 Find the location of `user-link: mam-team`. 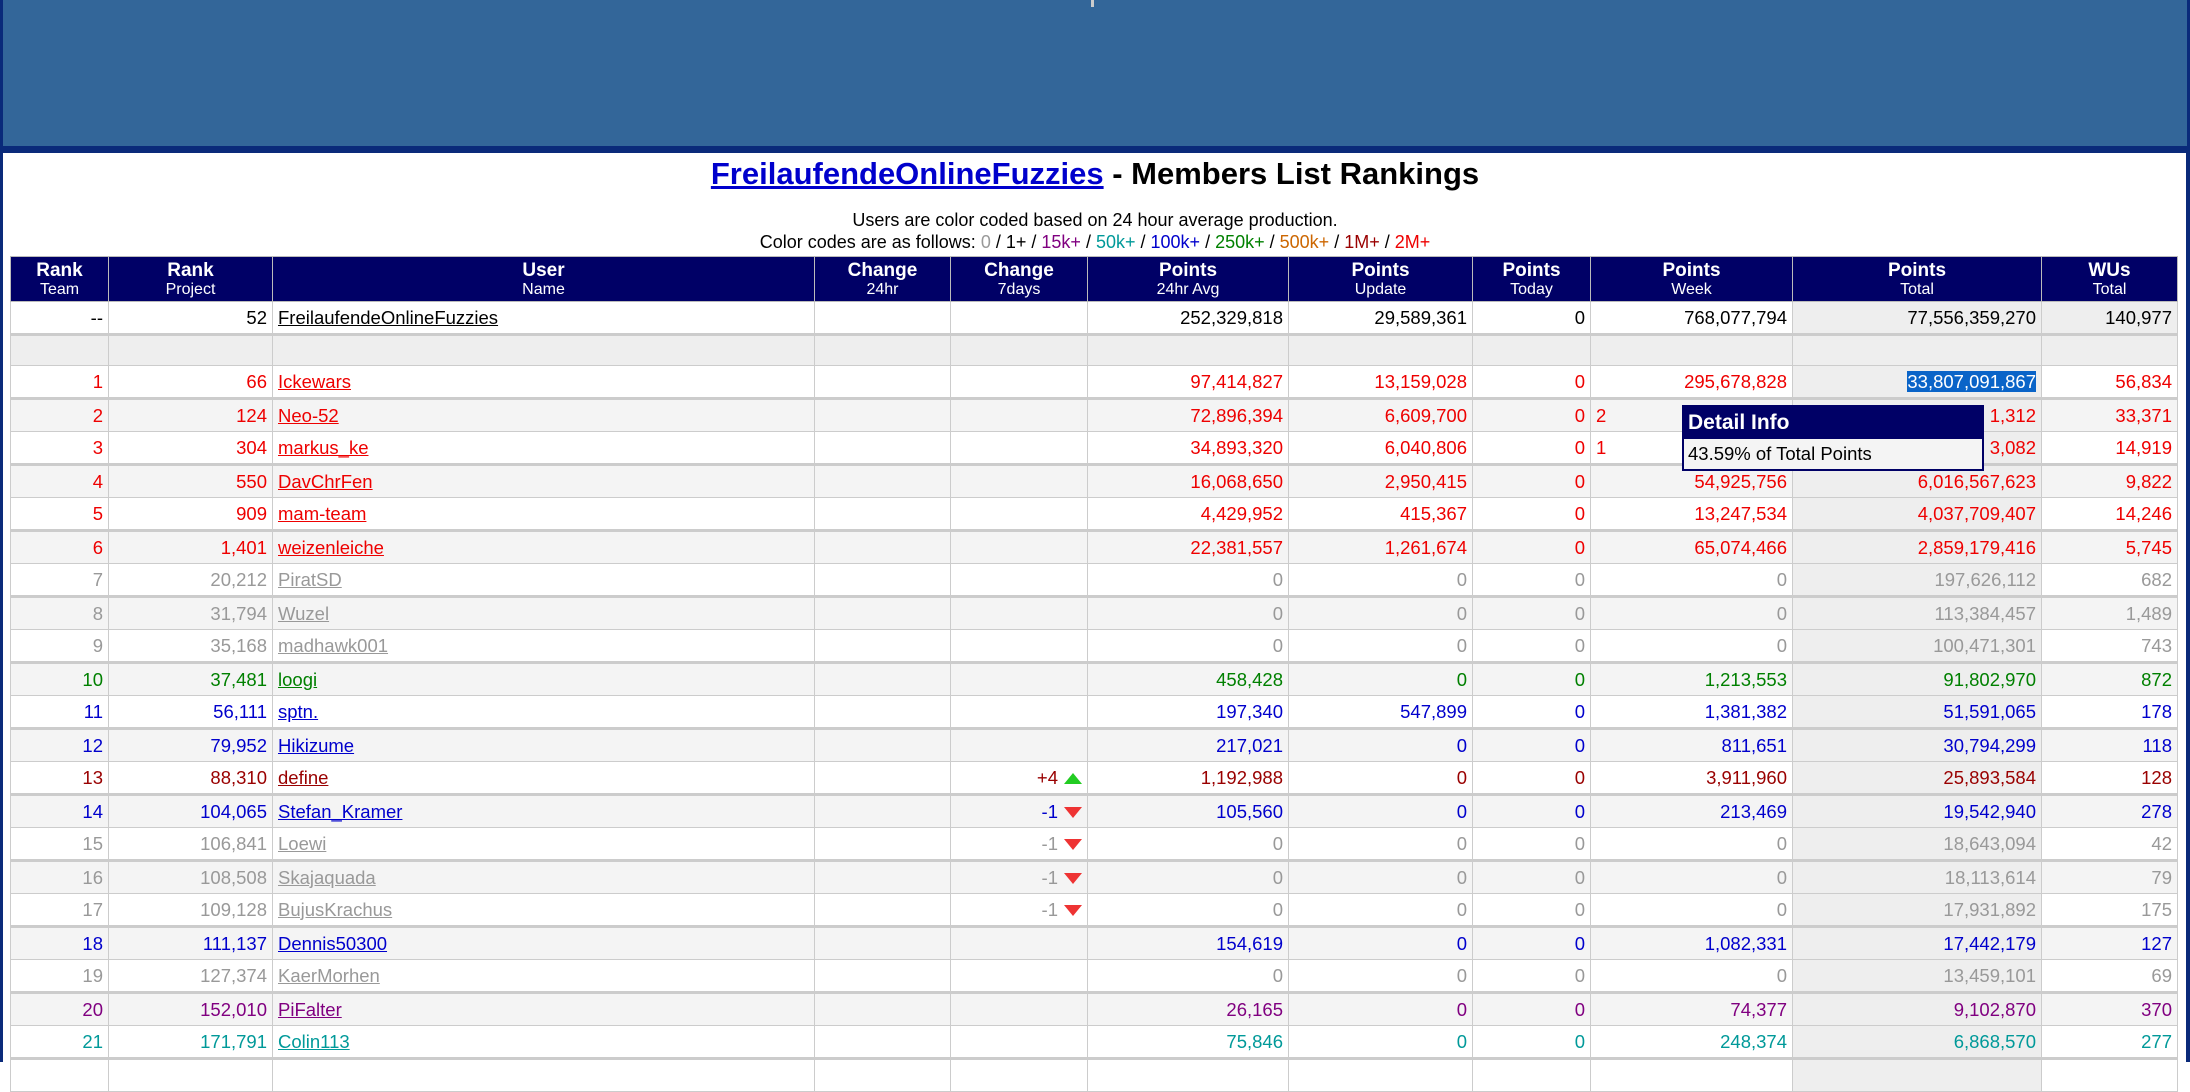

user-link: mam-team is located at coordinates (322, 513).